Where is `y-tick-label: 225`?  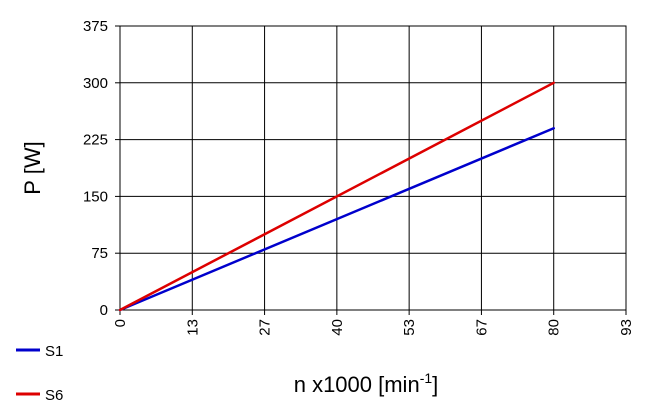
y-tick-label: 225 is located at coordinates (95, 140).